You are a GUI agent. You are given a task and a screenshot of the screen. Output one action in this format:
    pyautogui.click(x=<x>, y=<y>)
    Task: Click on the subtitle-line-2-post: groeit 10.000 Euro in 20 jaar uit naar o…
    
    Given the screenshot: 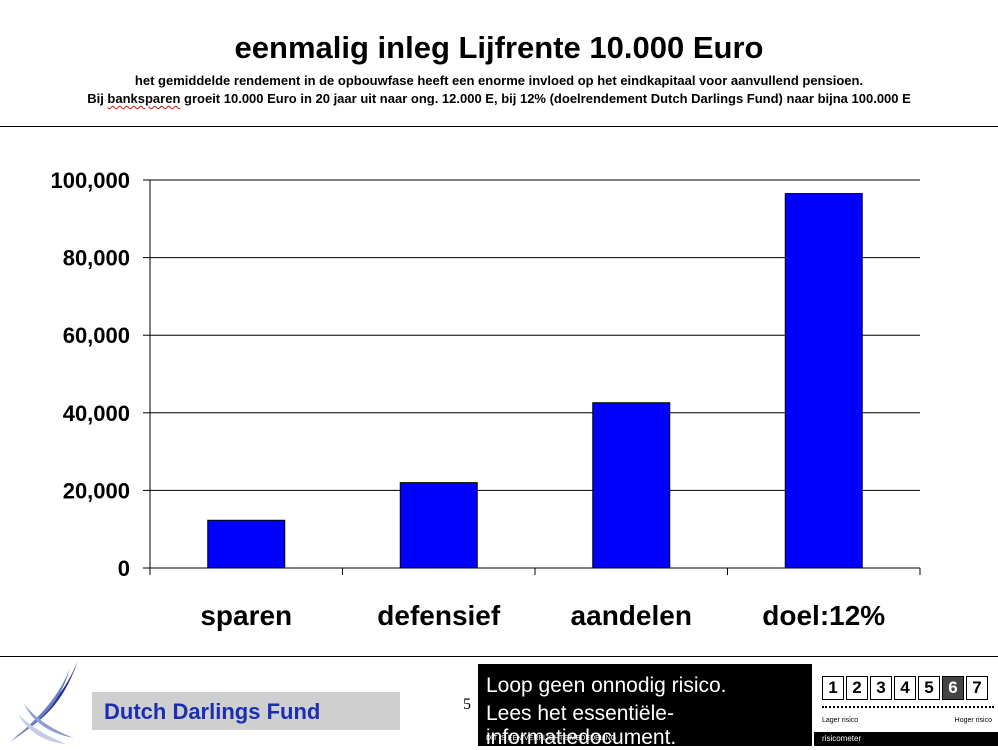 What is the action you would take?
    pyautogui.click(x=545, y=98)
    